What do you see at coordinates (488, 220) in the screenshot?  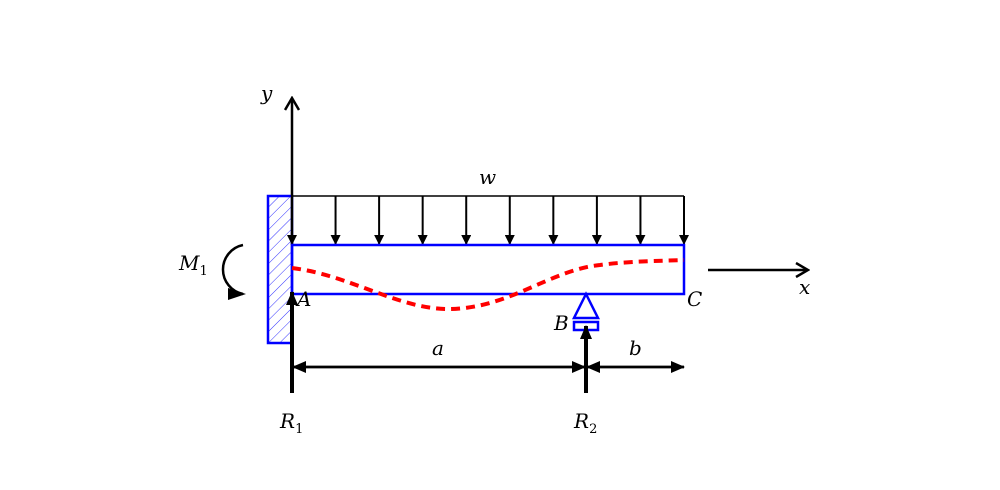 I see `distributed-load` at bounding box center [488, 220].